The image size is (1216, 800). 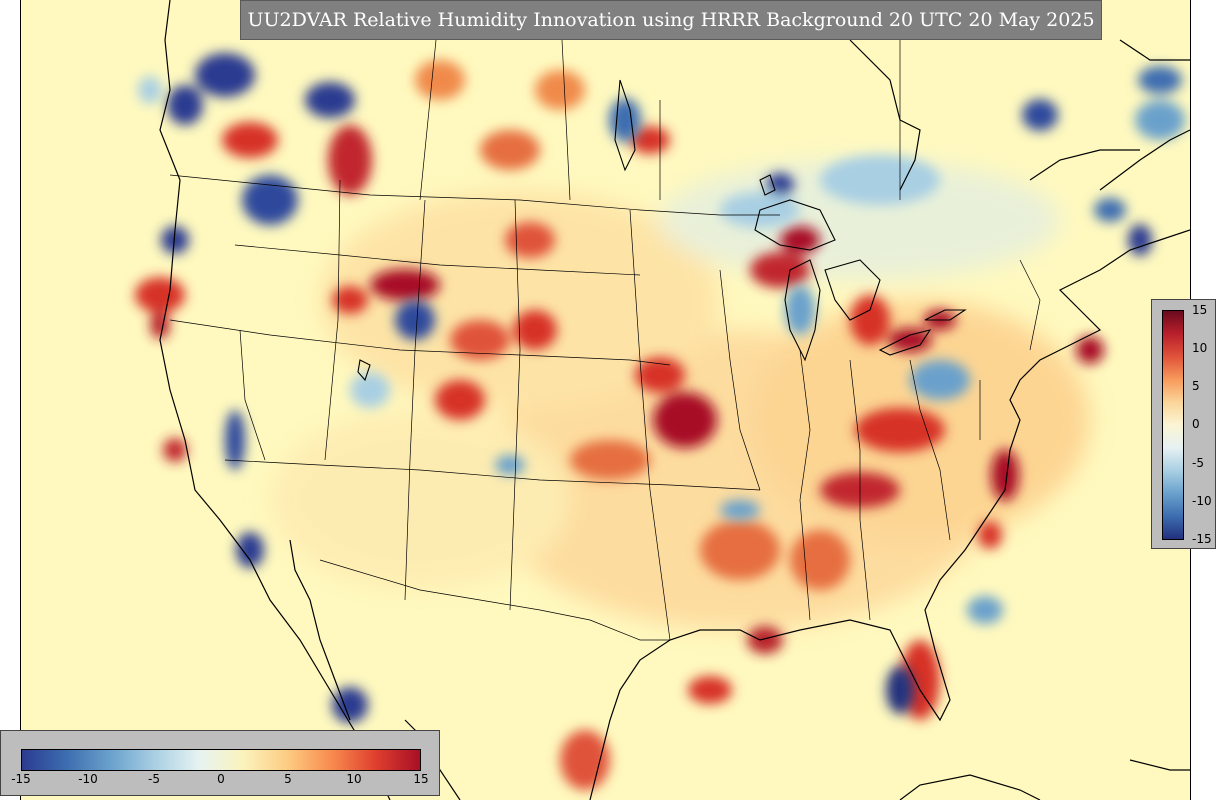 I want to click on vcbar-tick: 15, so click(x=1200, y=310).